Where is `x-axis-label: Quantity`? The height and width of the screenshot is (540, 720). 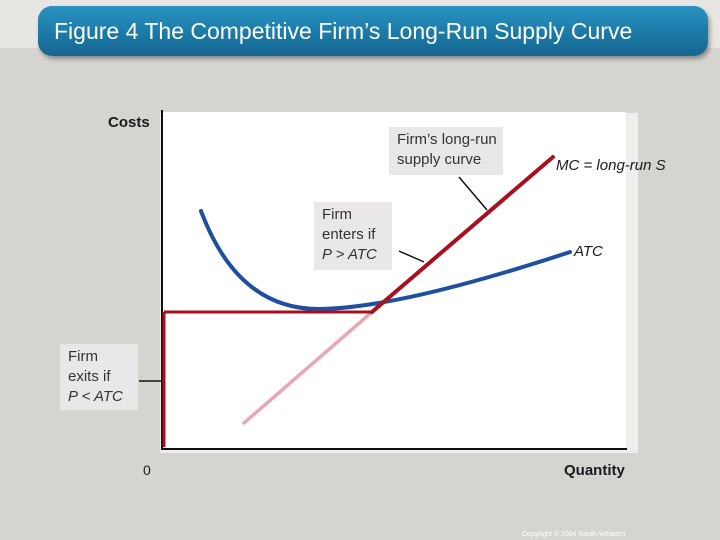
x-axis-label: Quantity is located at coordinates (594, 470).